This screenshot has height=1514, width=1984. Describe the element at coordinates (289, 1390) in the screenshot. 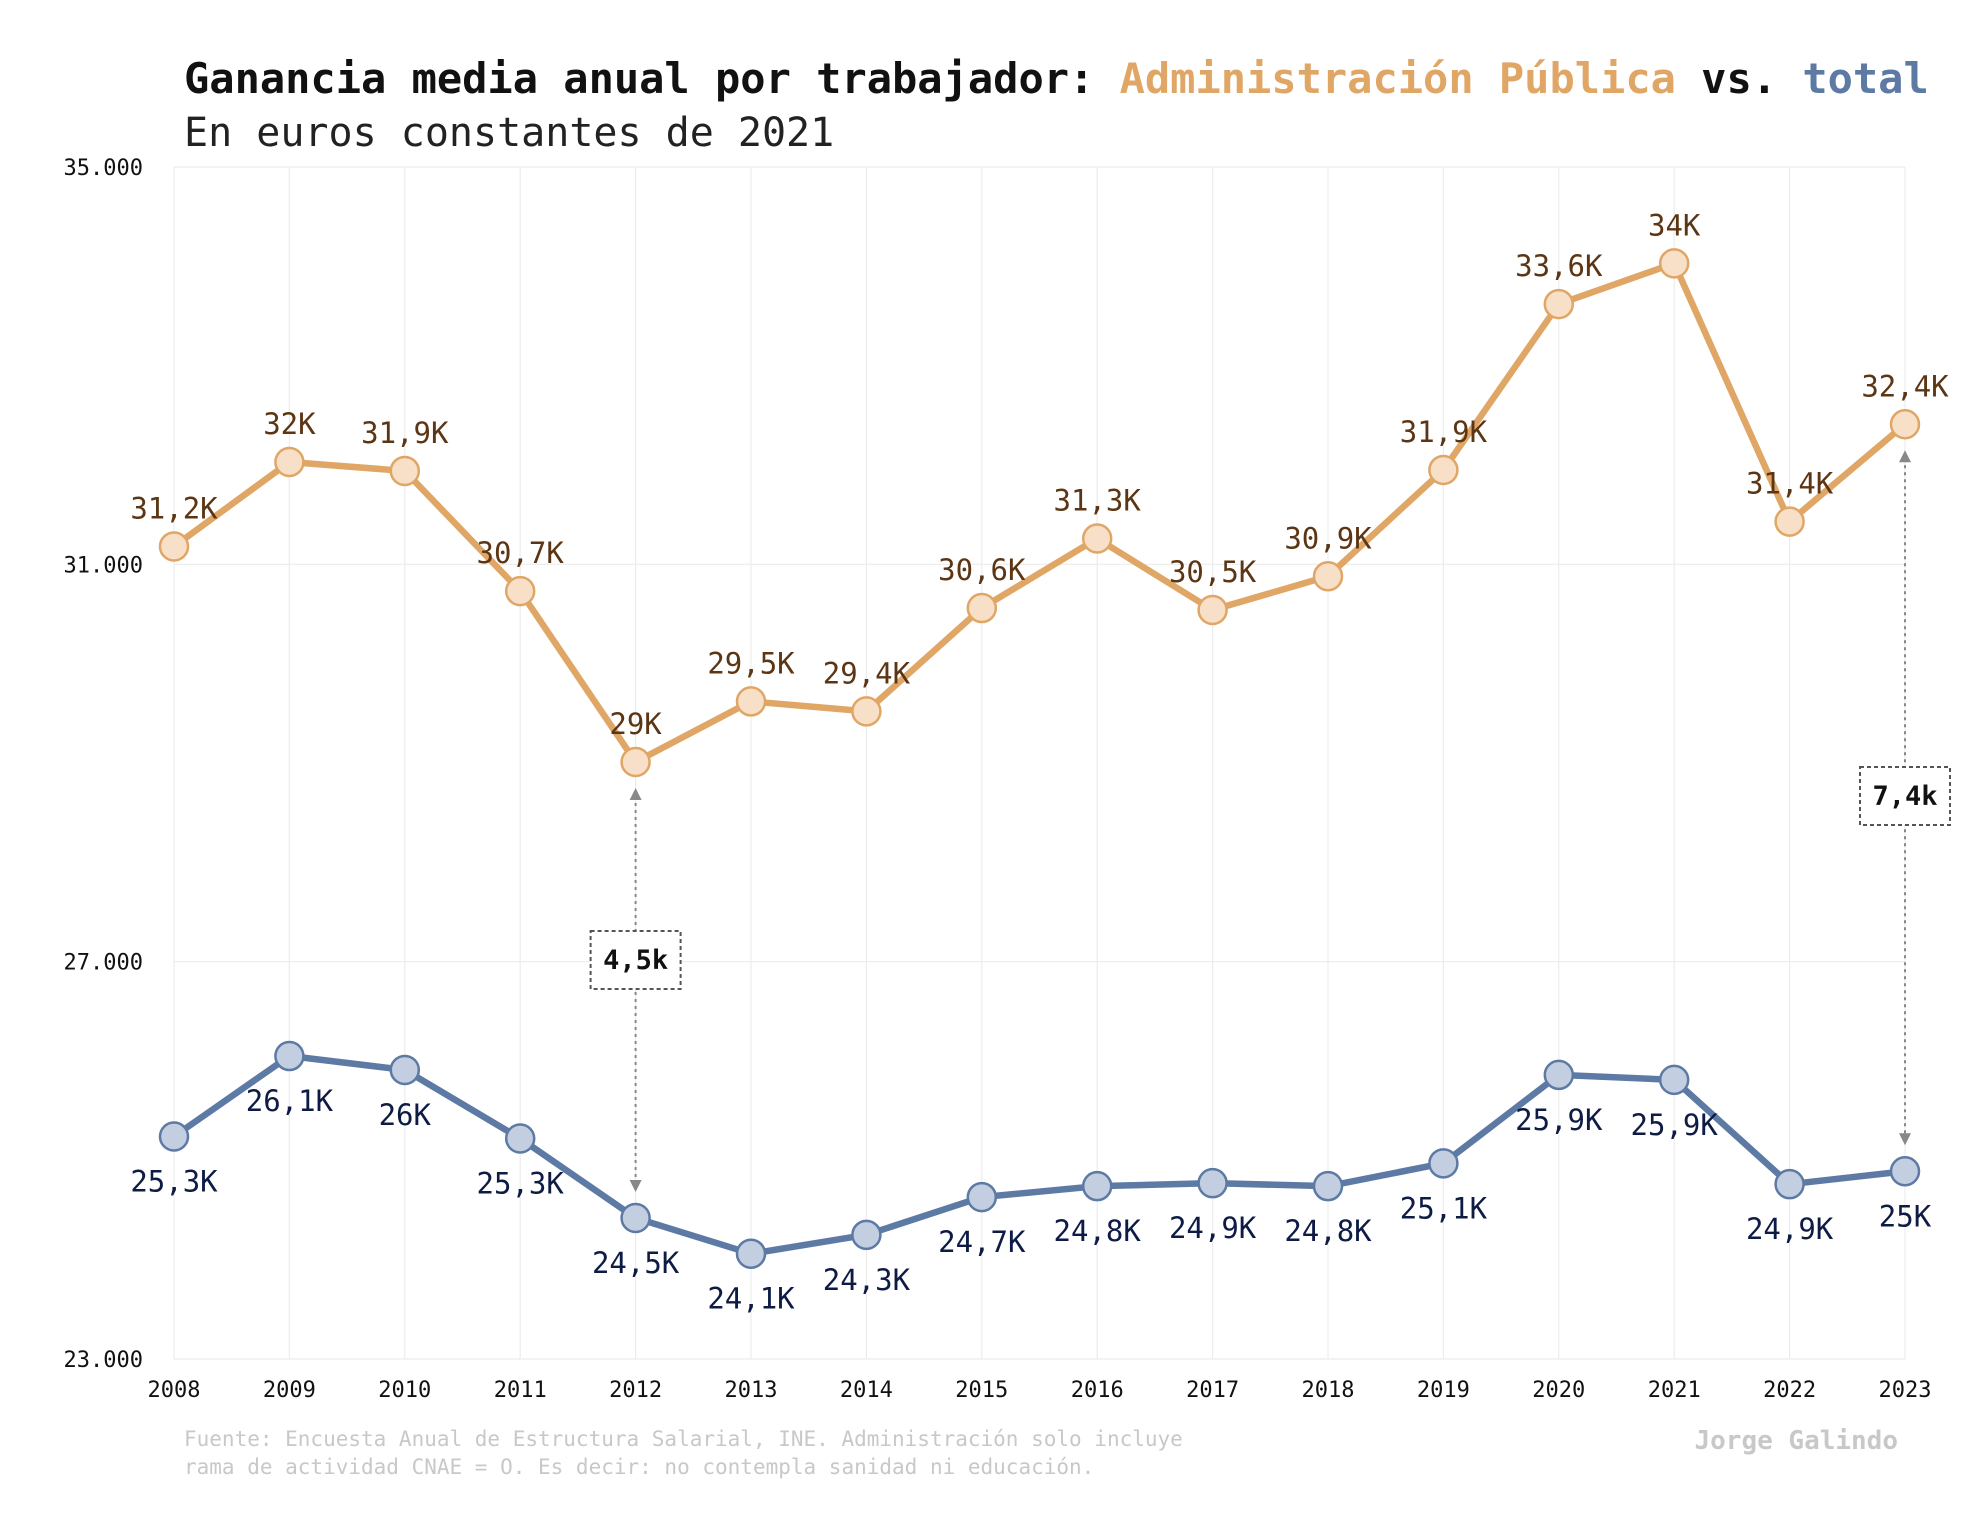

I see `x-tick-label: 2009` at that location.